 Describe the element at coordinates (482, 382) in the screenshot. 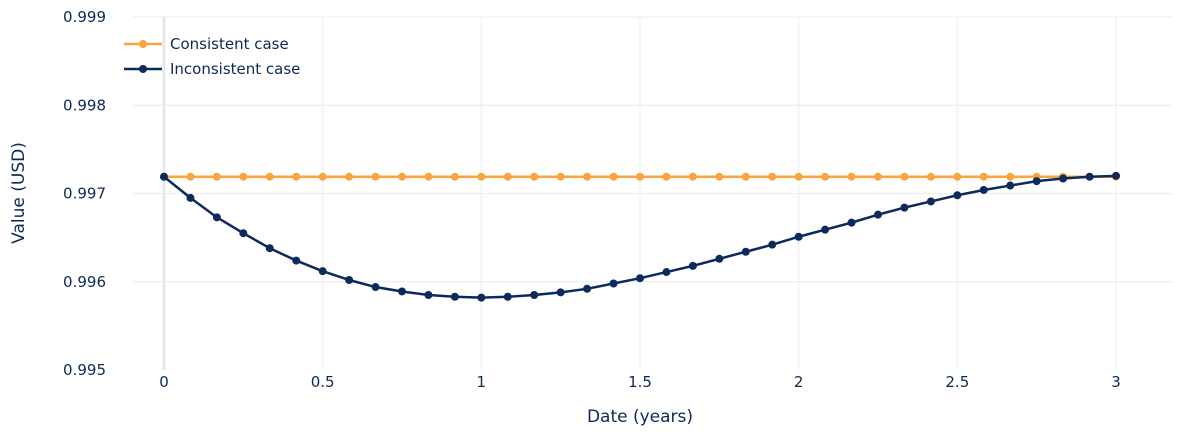

I see `x-tick-label: 1` at that location.